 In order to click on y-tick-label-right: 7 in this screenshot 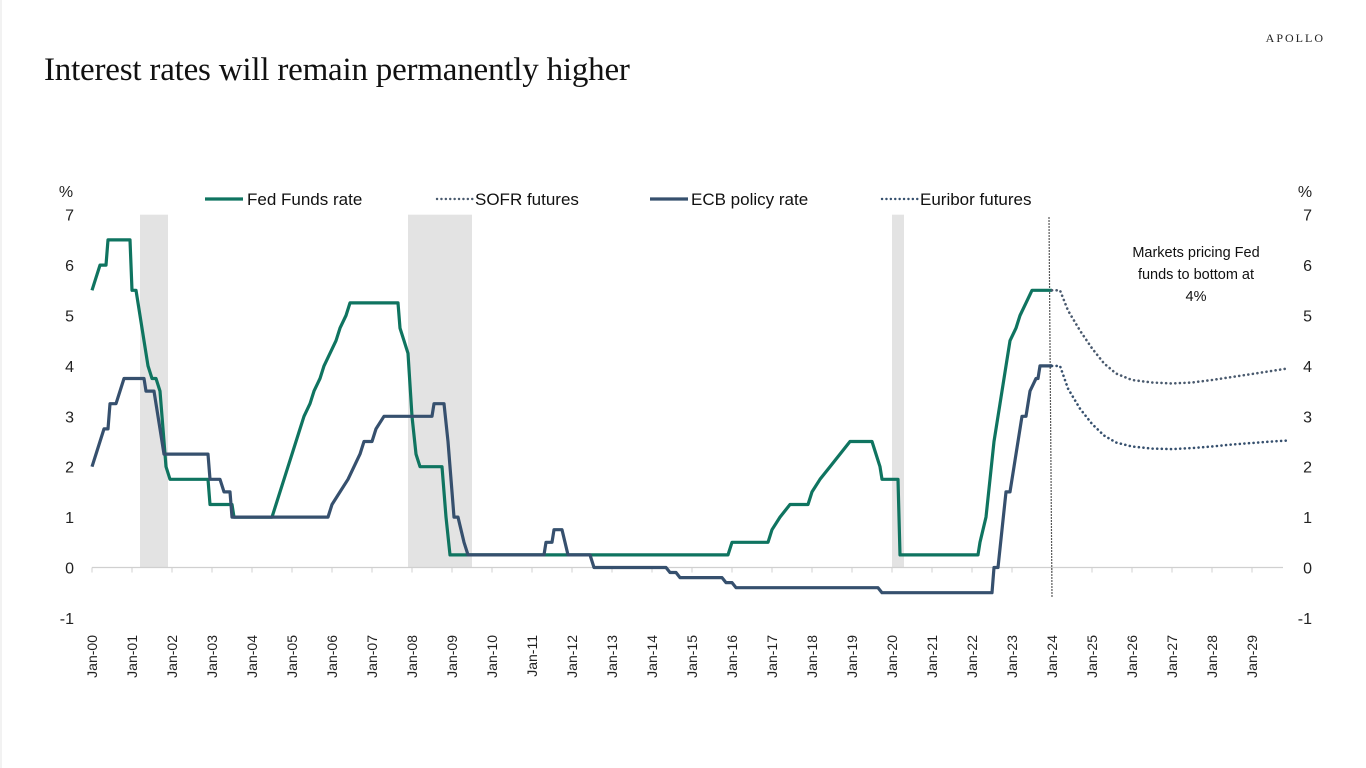, I will do `click(1307, 216)`.